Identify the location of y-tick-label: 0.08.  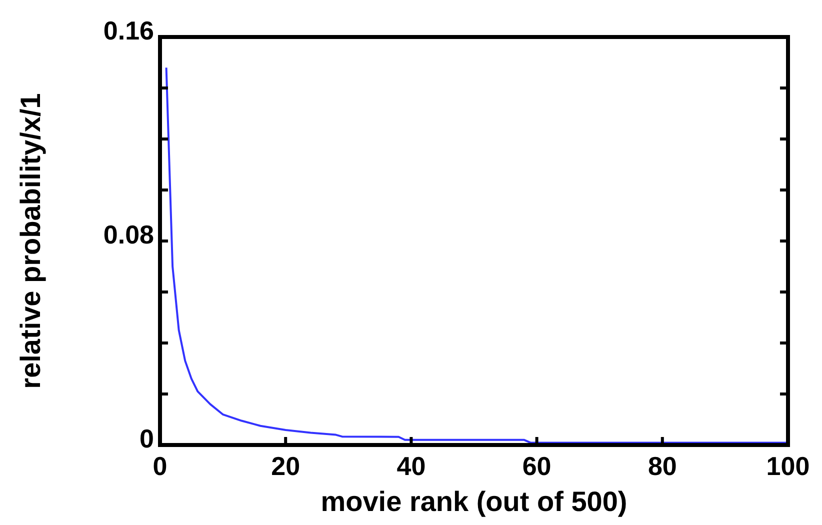
(128, 235).